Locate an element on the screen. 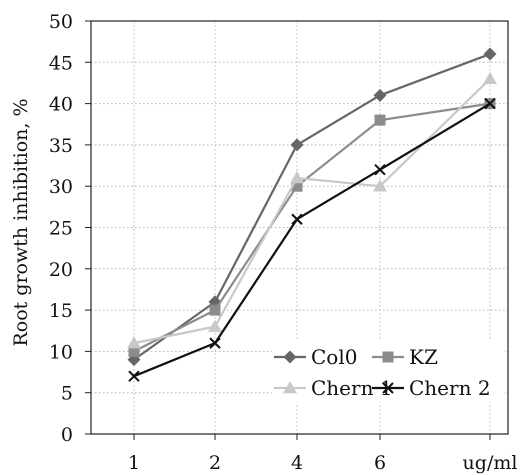  y-tick-label: 30 is located at coordinates (61, 187).